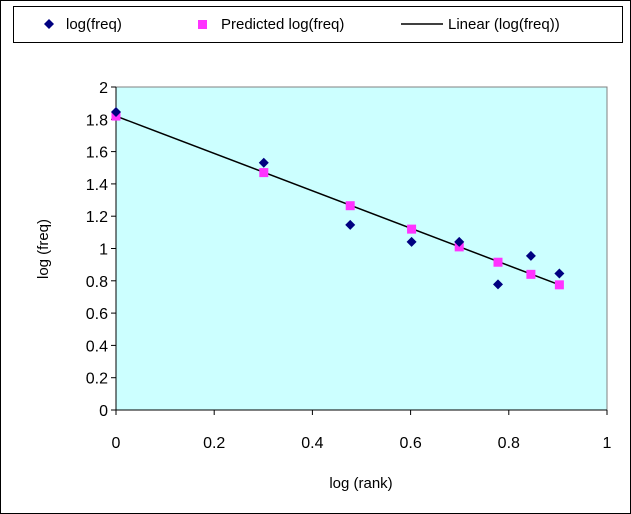  Describe the element at coordinates (282, 24) in the screenshot. I see `legend-label-series-2: Predicted log(freq)` at that location.